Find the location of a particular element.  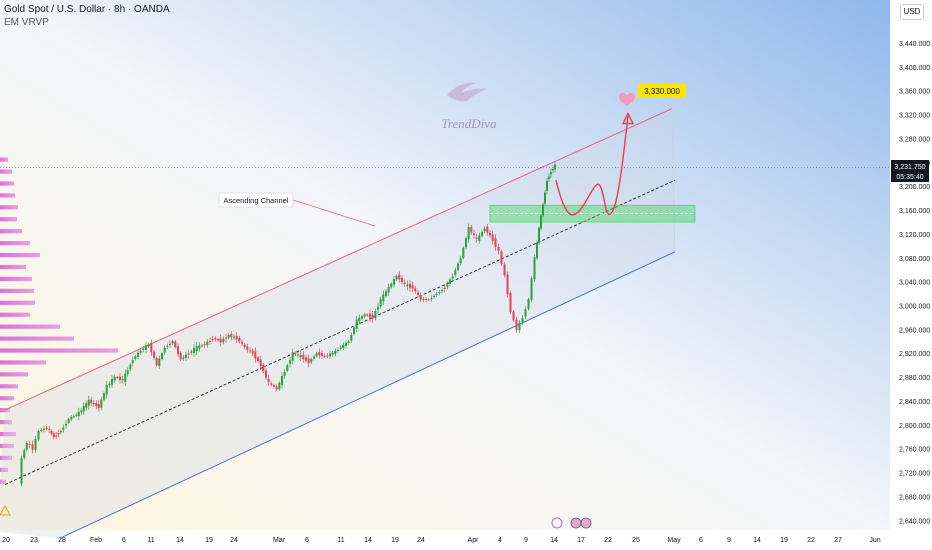

warning-icon is located at coordinates (5, 510).